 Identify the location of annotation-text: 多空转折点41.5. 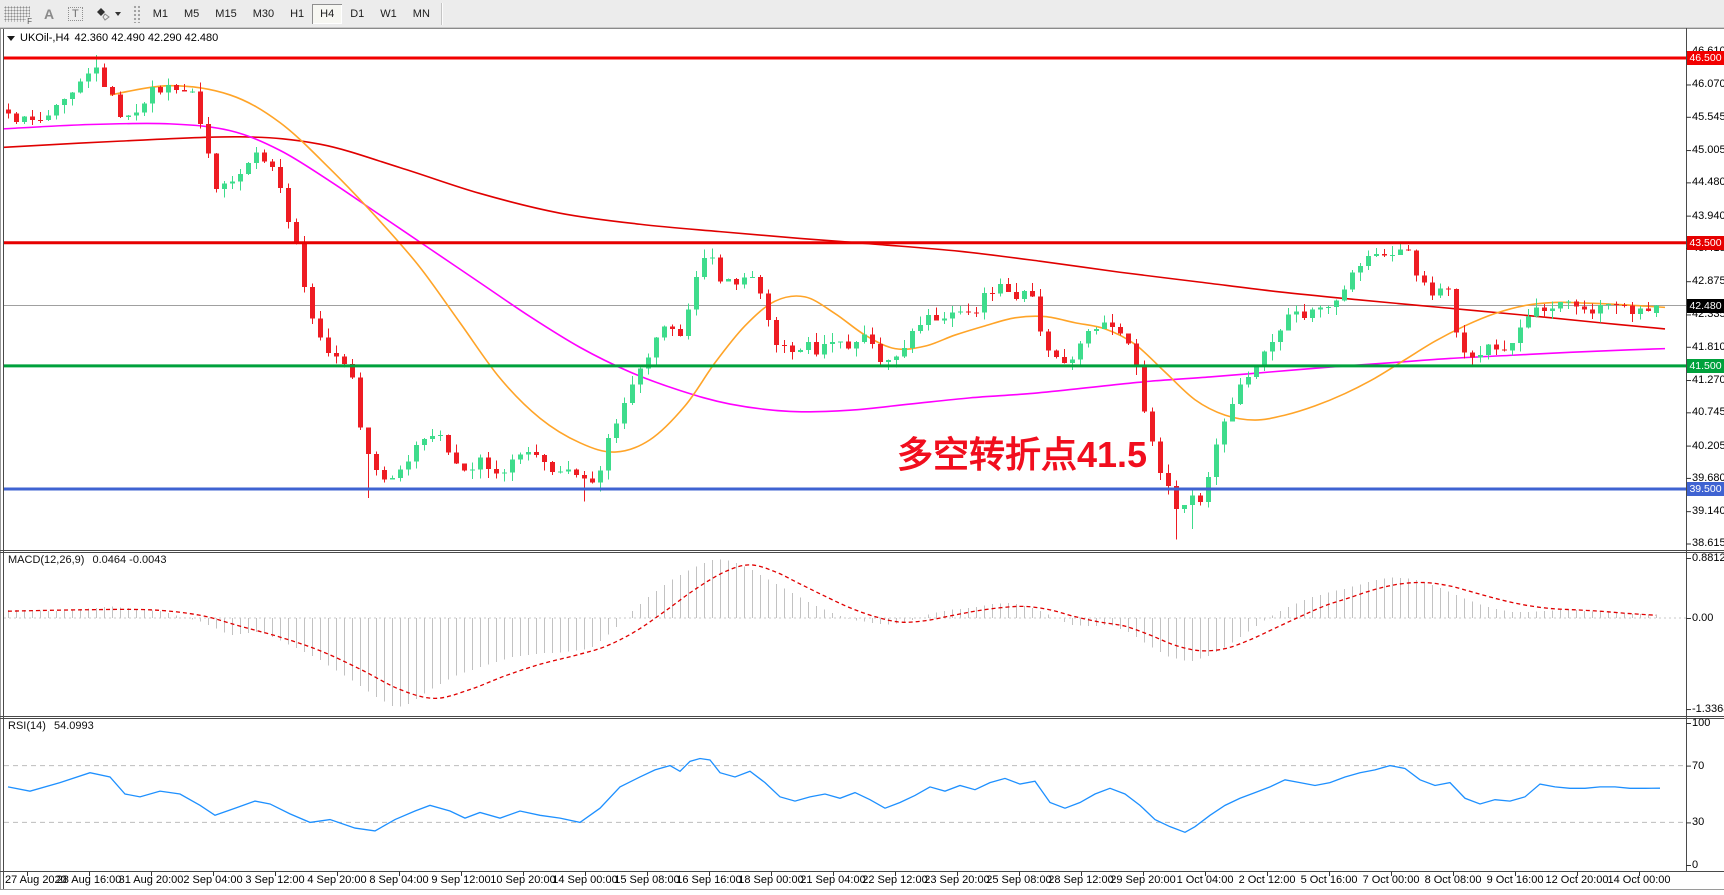
(1022, 454).